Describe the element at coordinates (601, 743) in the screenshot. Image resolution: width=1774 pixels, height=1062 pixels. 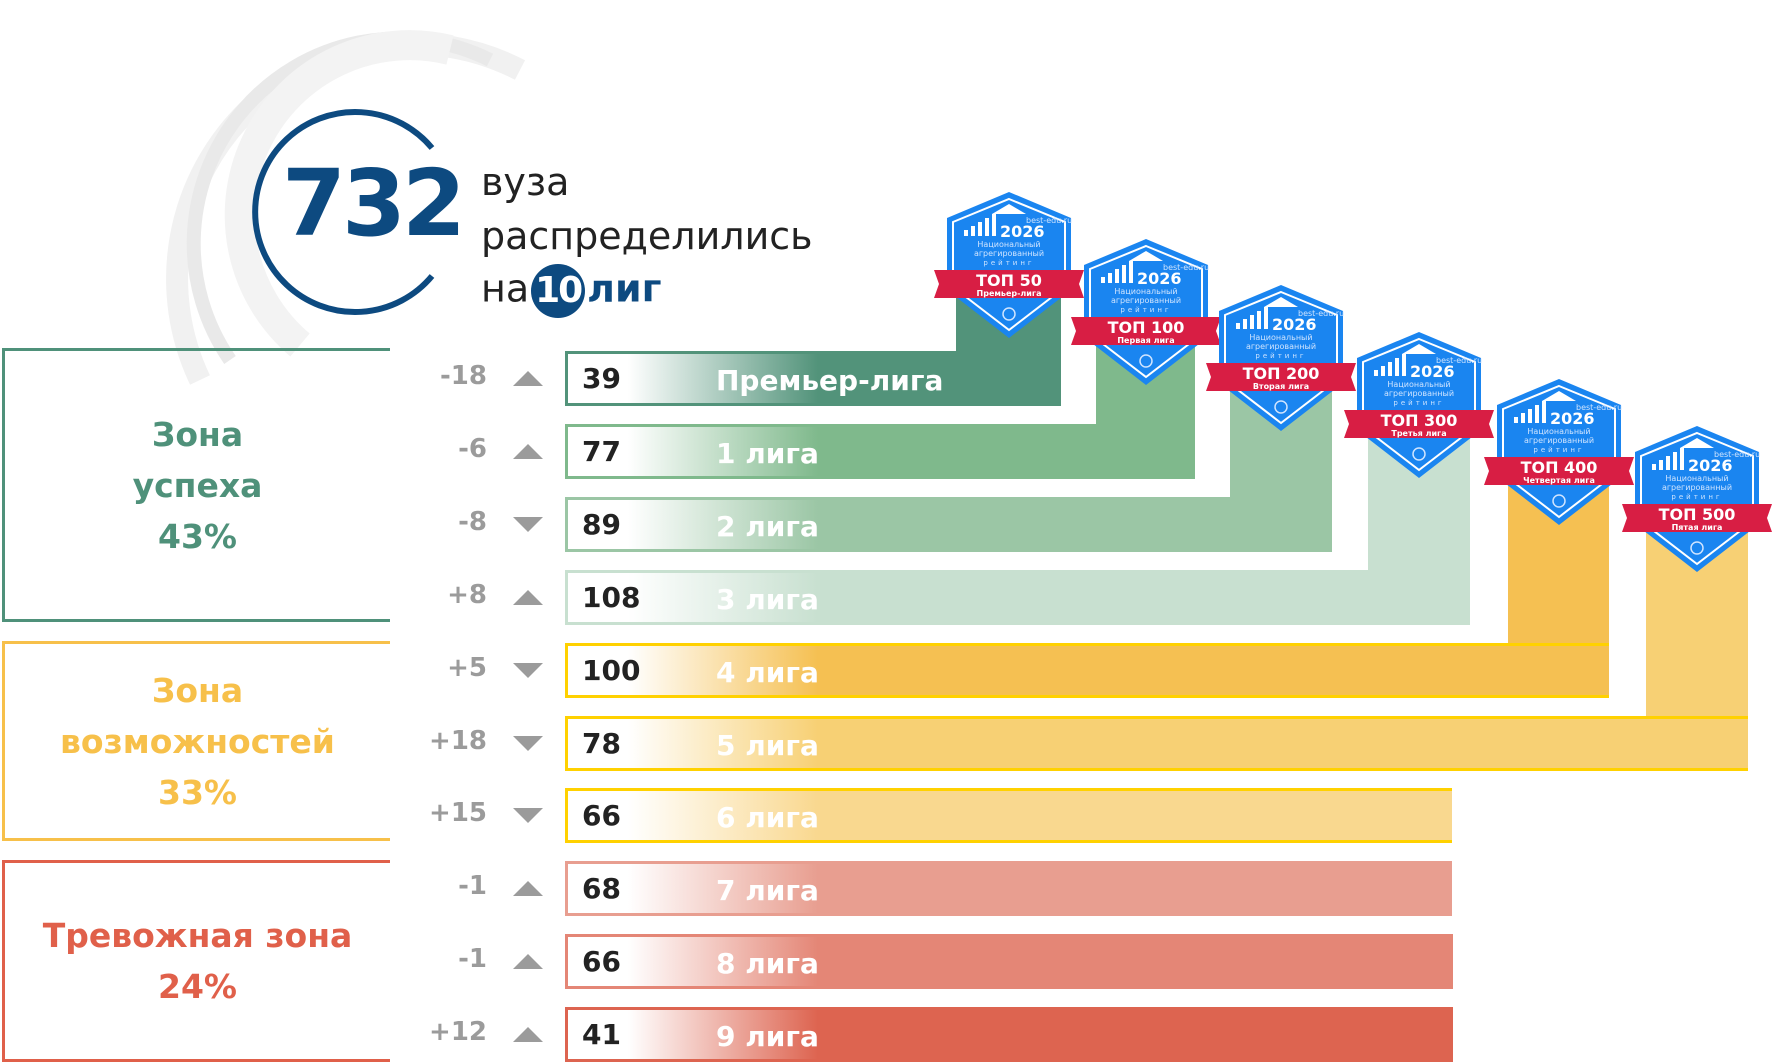
I see `university-count: 78` at that location.